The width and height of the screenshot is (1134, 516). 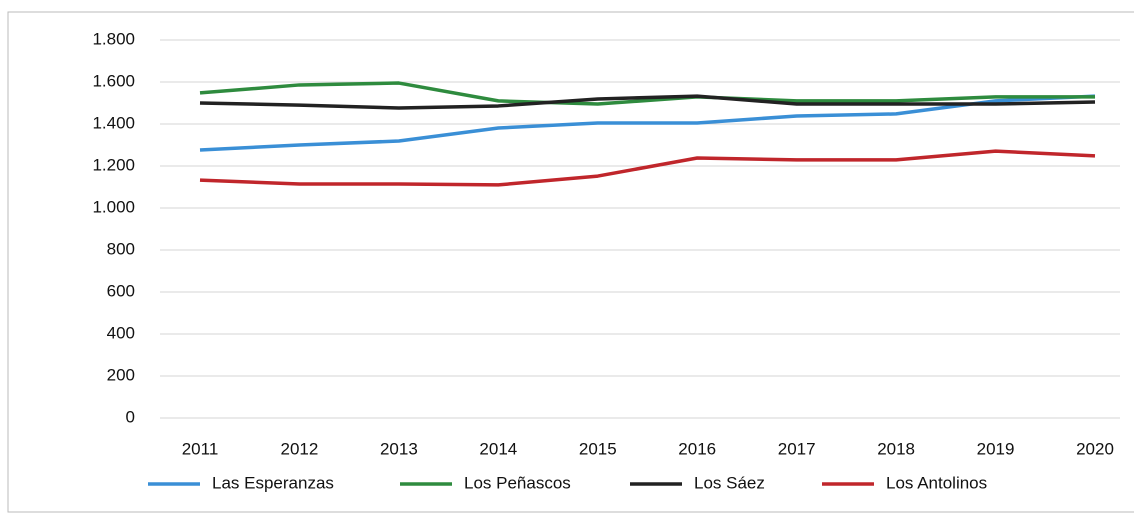 I want to click on x-tick-label: 2012, so click(x=300, y=448).